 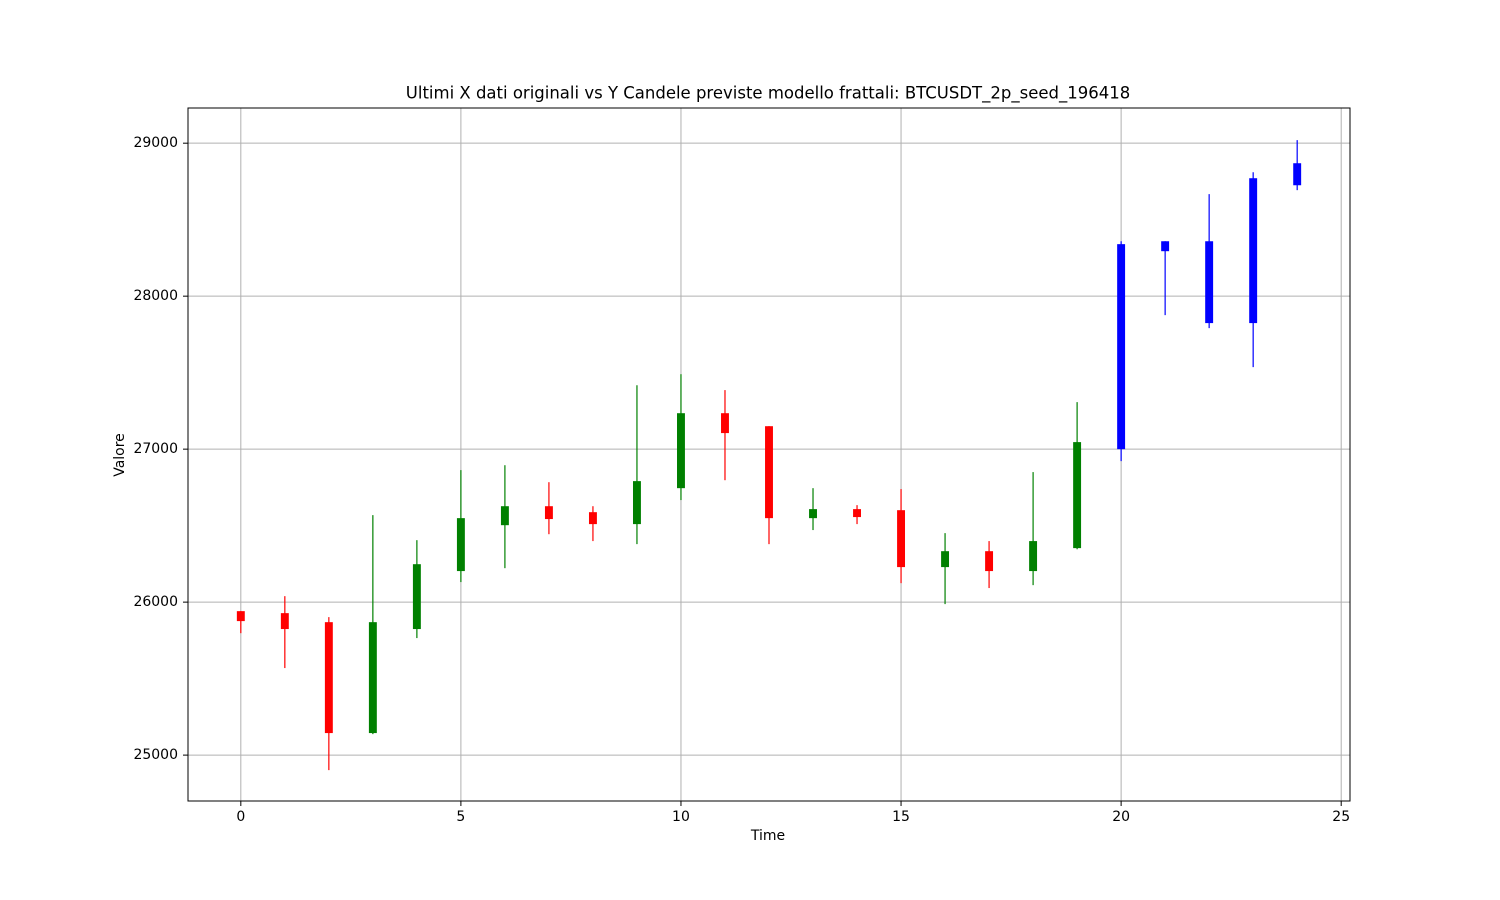 What do you see at coordinates (460, 817) in the screenshot?
I see `x-tick-label: 5` at bounding box center [460, 817].